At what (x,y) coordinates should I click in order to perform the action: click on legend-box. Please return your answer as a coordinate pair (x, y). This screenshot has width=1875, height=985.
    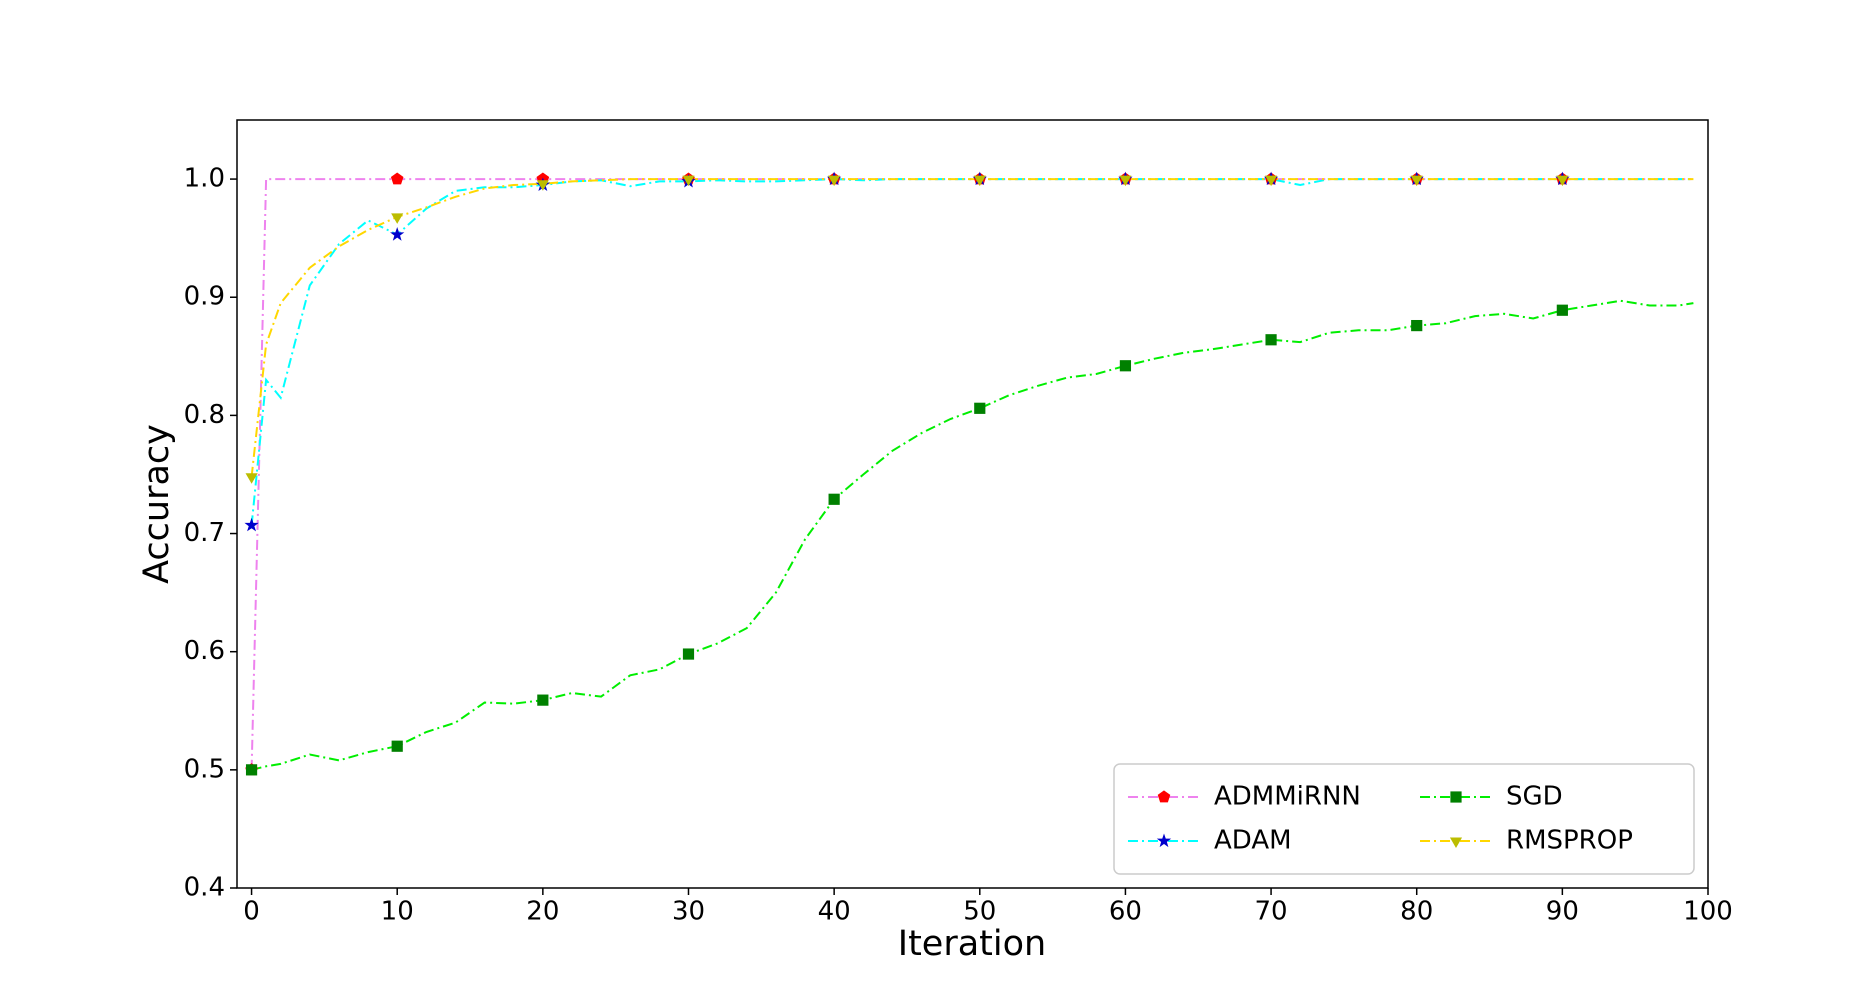
    Looking at the image, I should click on (1404, 819).